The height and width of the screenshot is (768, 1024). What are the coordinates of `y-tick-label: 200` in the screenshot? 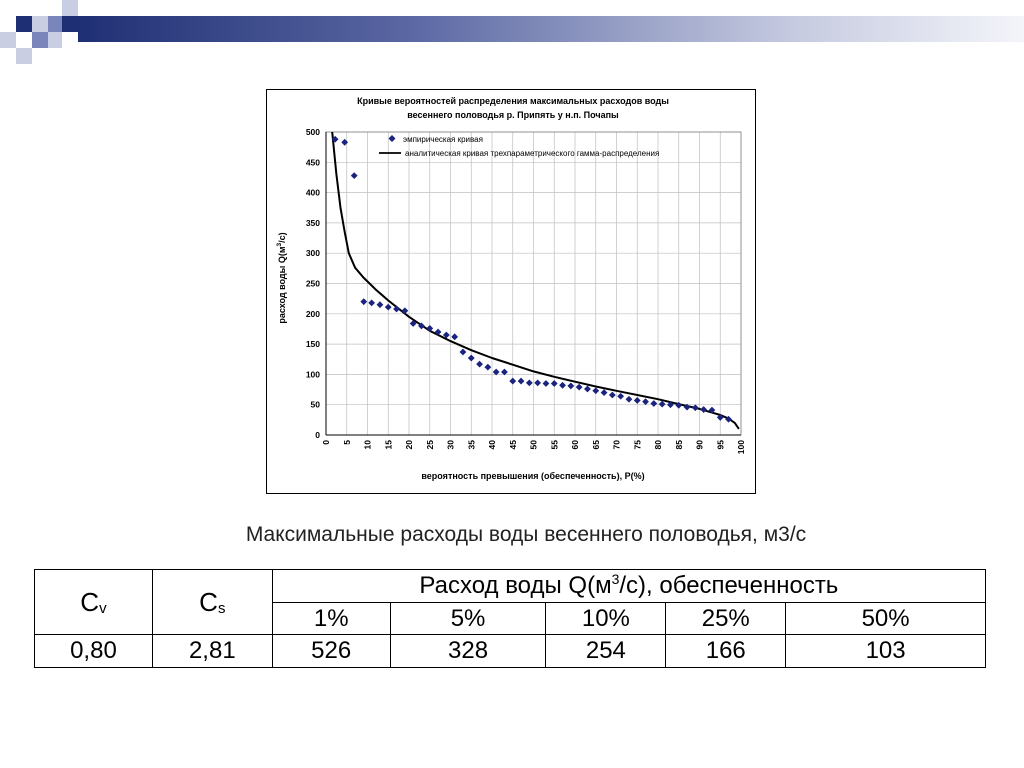 It's located at (313, 314).